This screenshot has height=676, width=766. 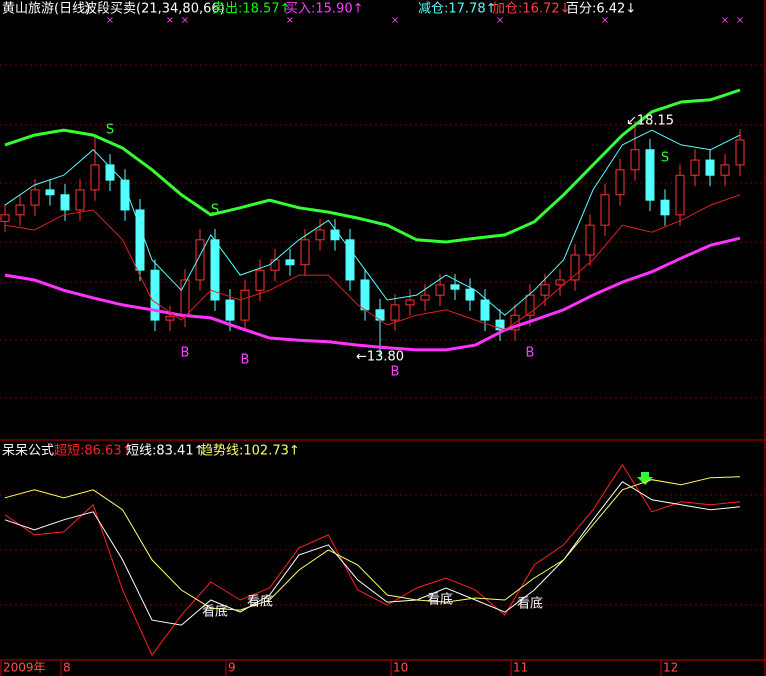 What do you see at coordinates (531, 9) in the screenshot?
I see `readout: 加仓:16.72↓` at bounding box center [531, 9].